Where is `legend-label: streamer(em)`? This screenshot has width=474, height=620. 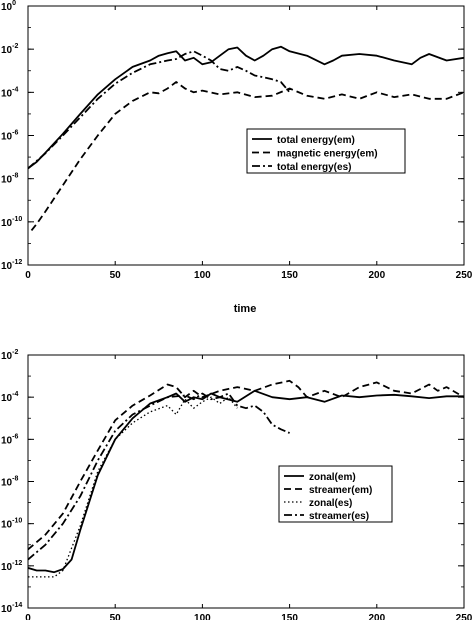 legend-label: streamer(em) is located at coordinates (340, 490).